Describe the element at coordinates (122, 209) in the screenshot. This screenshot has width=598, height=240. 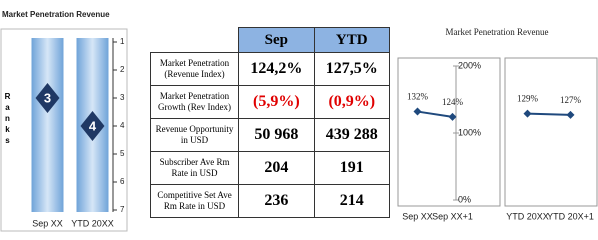
I see `y-tick-label: 7` at that location.